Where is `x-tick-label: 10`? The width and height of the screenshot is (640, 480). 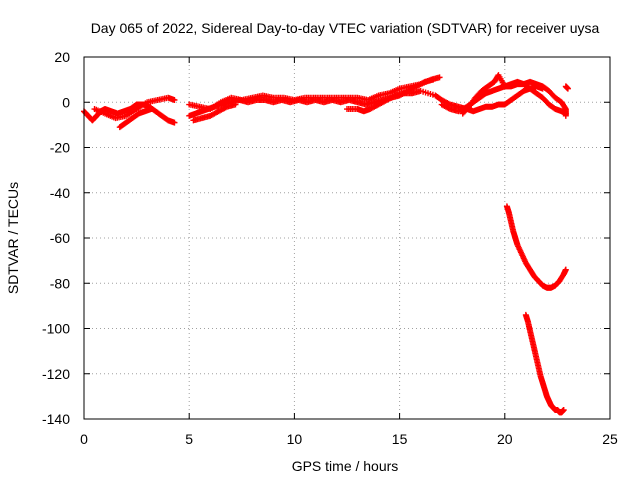
x-tick-label: 10 is located at coordinates (295, 439).